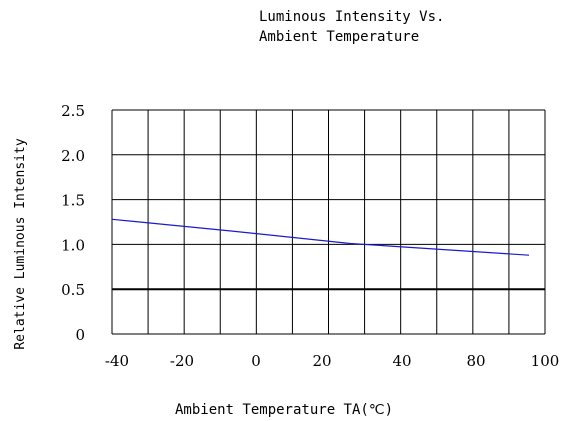 This screenshot has width=573, height=421. I want to click on y-tick-label: 0.5, so click(73, 290).